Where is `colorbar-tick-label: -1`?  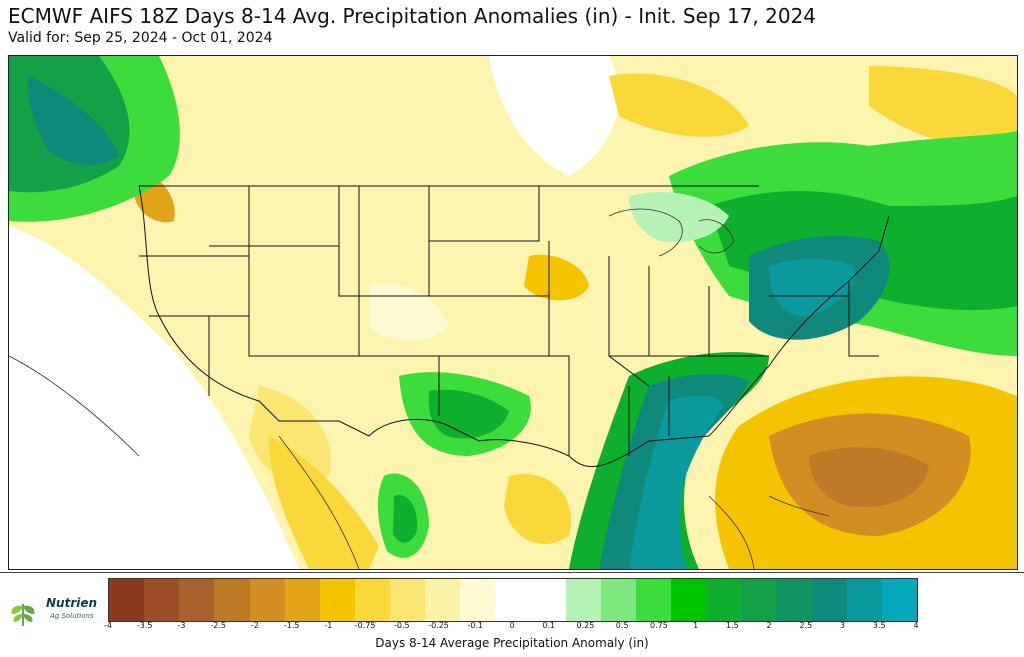
colorbar-tick-label: -1 is located at coordinates (328, 625).